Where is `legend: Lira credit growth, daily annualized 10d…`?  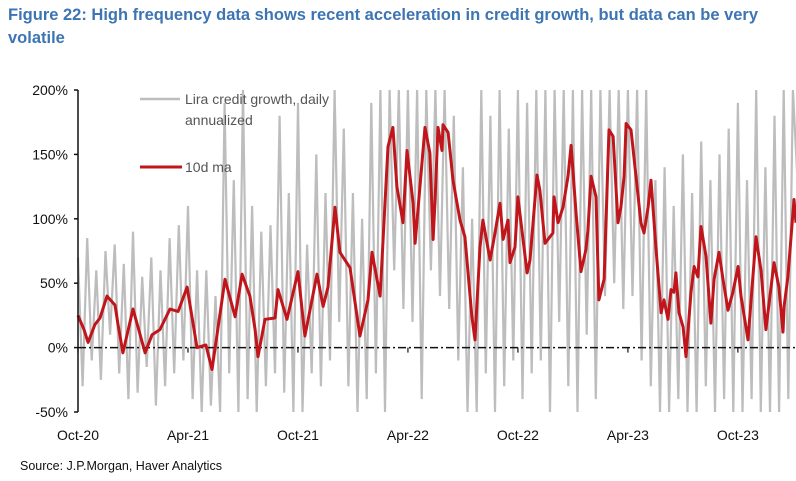 legend: Lira credit growth, daily annualized 10d… is located at coordinates (234, 133).